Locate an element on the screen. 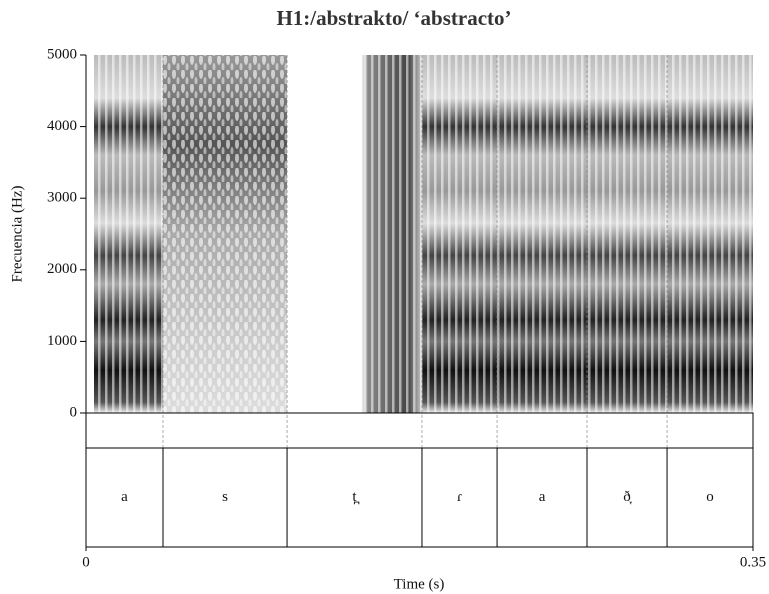  x-axis-label: Time (s) is located at coordinates (419, 584).